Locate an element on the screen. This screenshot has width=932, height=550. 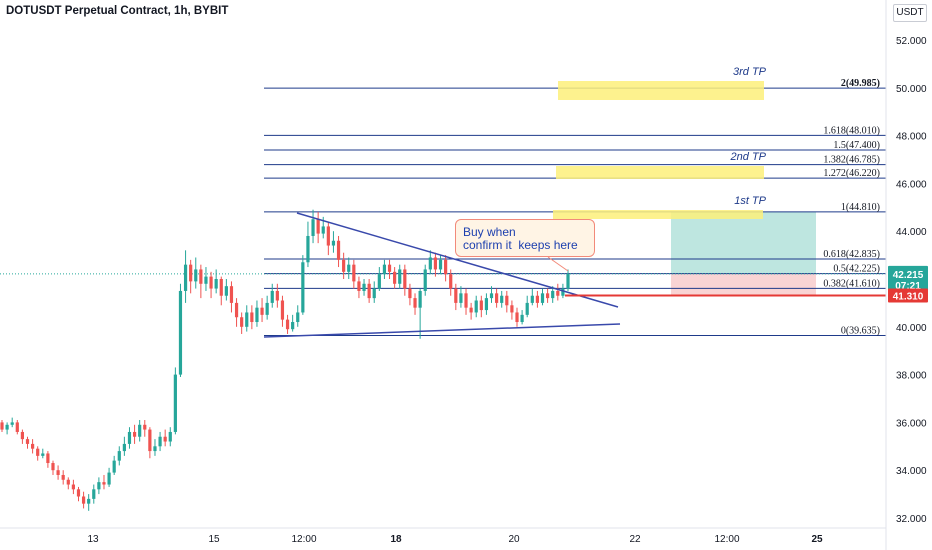
fib-level-label: 0.382(41.610) is located at coordinates (851, 283).